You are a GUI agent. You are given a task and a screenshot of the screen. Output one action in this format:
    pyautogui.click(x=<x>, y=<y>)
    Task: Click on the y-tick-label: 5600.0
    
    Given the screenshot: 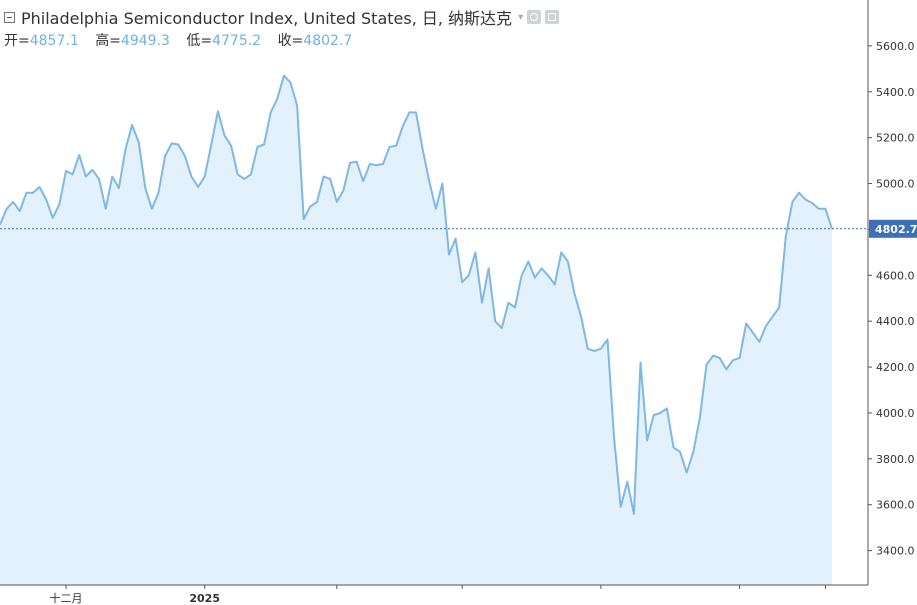 What is the action you would take?
    pyautogui.click(x=895, y=46)
    